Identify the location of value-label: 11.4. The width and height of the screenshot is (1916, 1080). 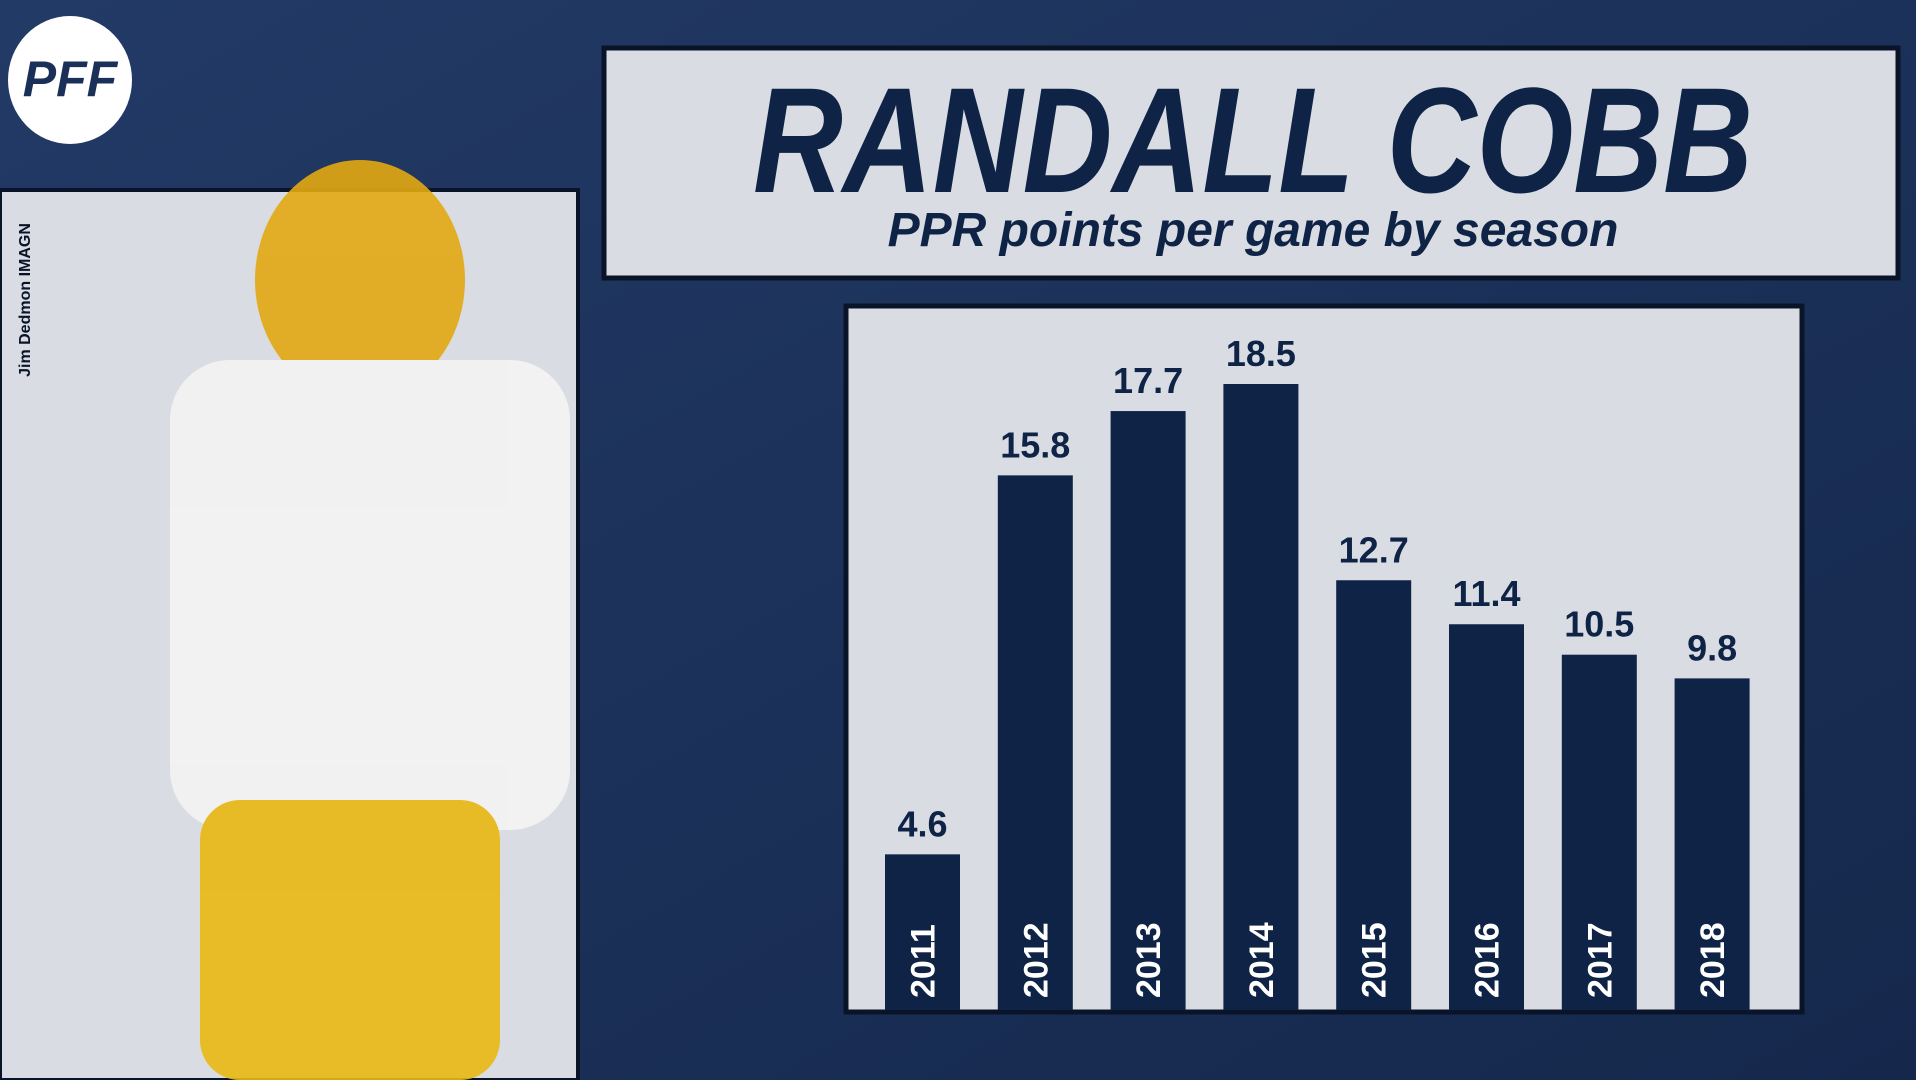
(1486, 593).